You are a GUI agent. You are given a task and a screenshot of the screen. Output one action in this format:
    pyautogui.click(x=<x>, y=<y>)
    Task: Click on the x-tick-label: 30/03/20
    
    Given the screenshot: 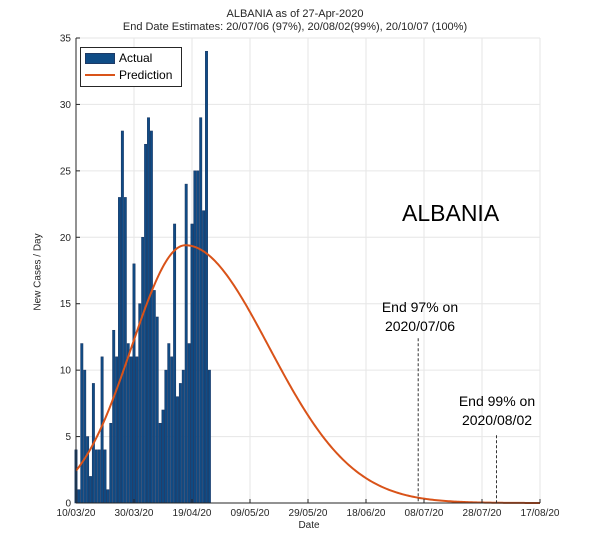 What is the action you would take?
    pyautogui.click(x=134, y=513)
    